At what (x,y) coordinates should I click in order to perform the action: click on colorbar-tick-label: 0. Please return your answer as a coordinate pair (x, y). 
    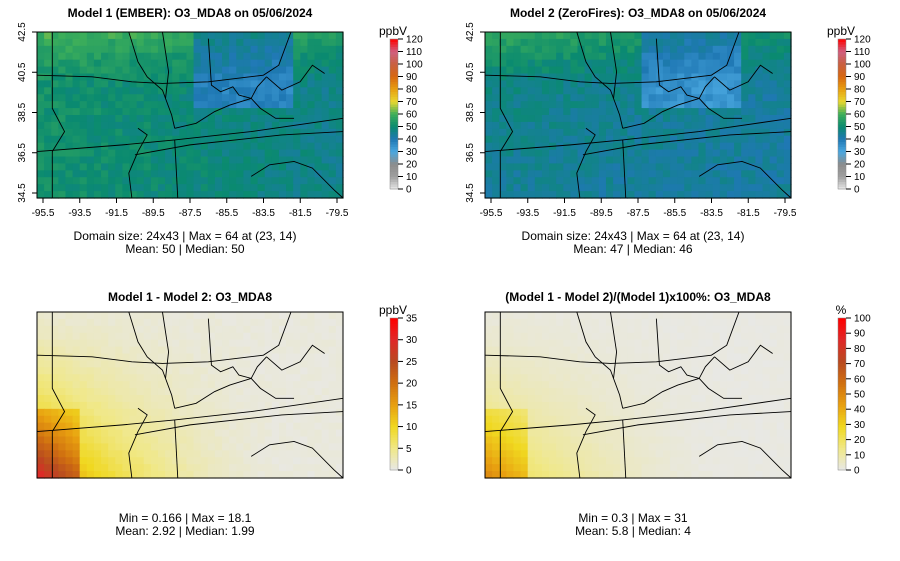
    Looking at the image, I should click on (409, 471).